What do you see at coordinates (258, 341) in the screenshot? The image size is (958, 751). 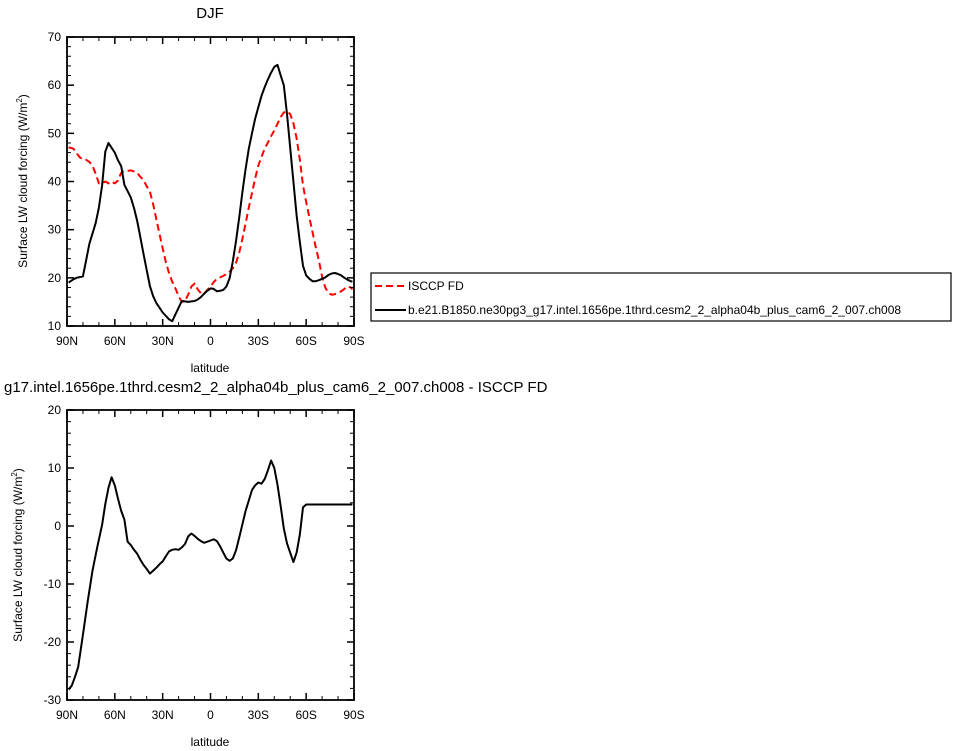 I see `top-x-tick-label: 30S` at bounding box center [258, 341].